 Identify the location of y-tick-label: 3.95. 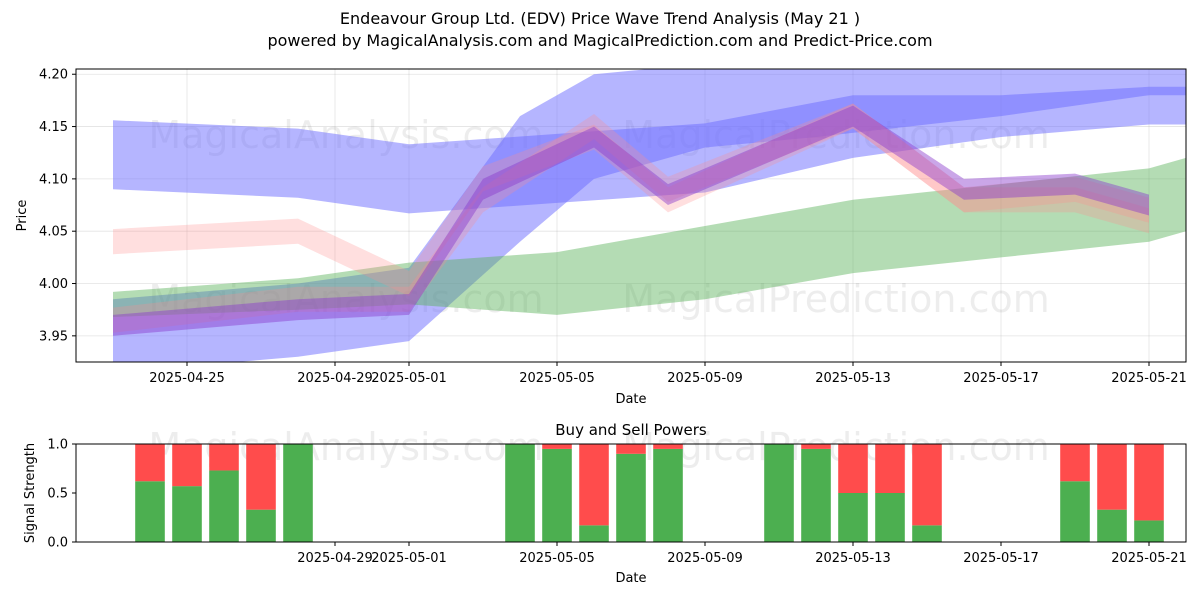
(53, 336).